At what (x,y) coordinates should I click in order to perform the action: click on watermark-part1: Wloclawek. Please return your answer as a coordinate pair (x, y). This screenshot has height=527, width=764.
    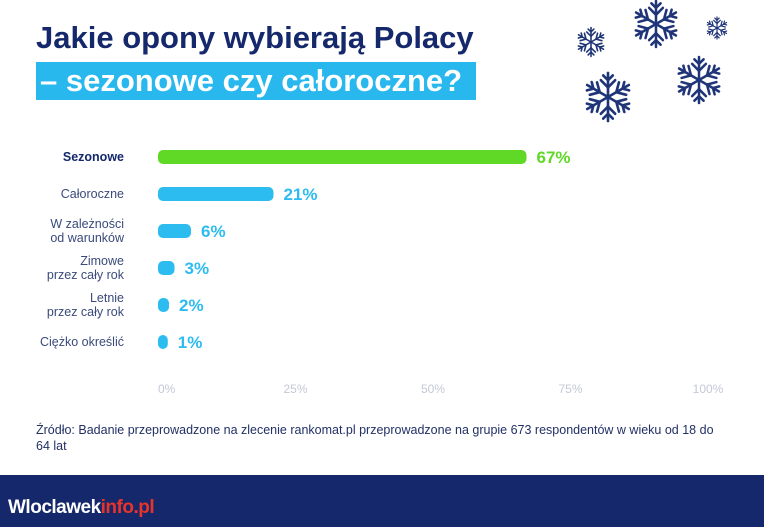
    Looking at the image, I should click on (54, 507).